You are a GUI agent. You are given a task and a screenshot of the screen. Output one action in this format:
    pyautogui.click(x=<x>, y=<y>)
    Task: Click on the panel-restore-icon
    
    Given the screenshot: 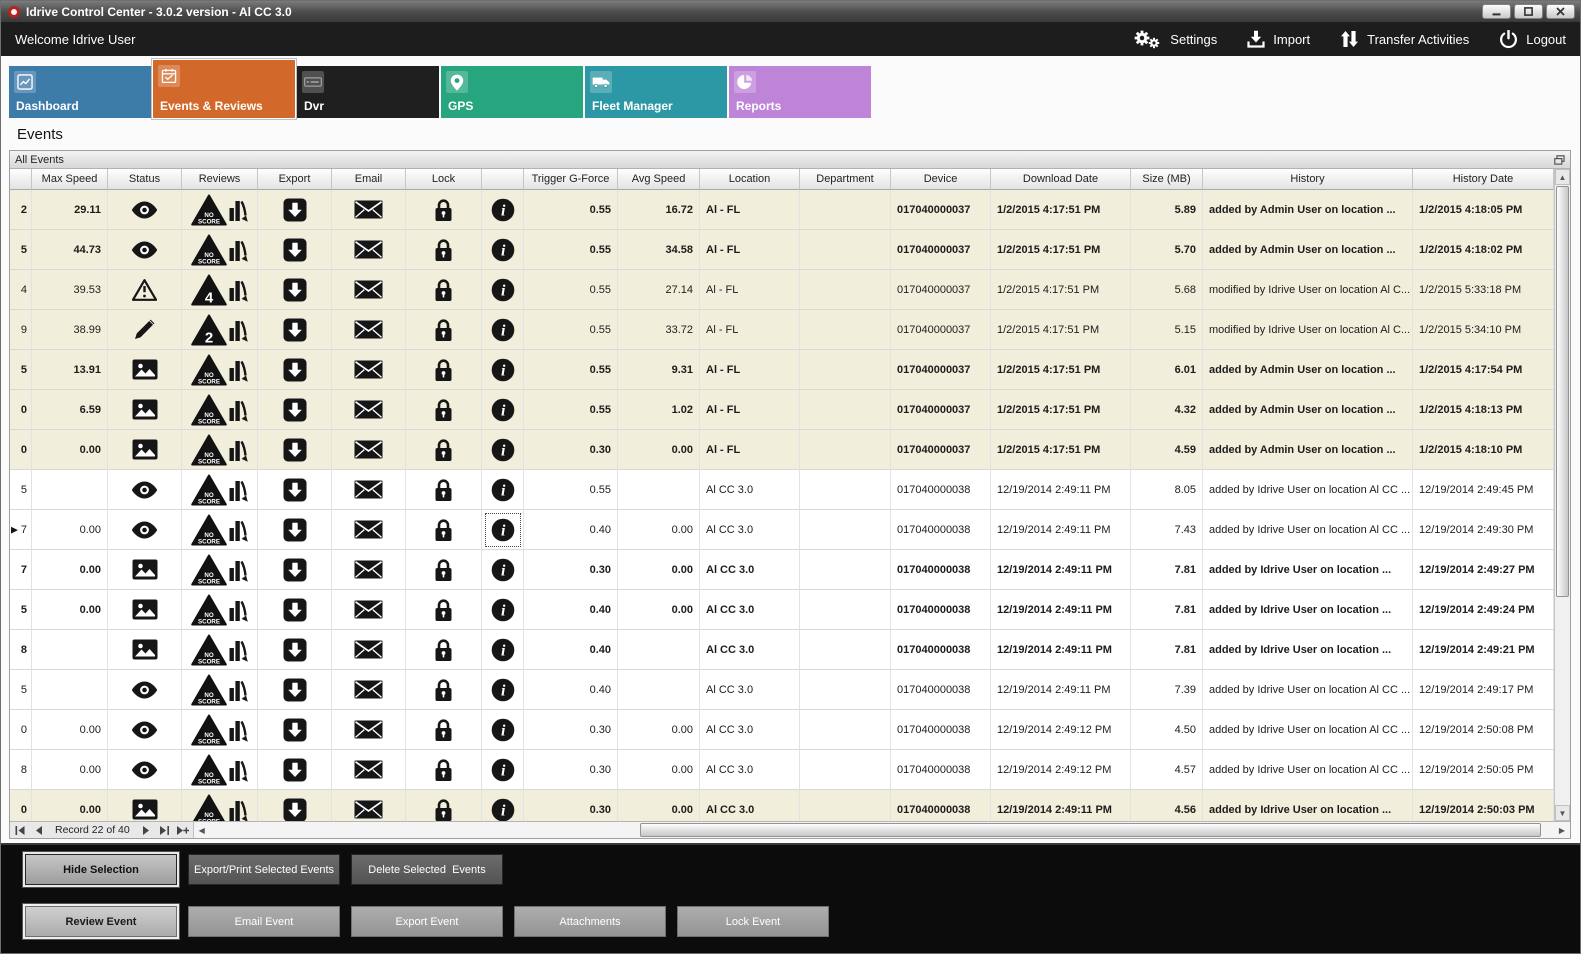 What is the action you would take?
    pyautogui.click(x=1559, y=159)
    